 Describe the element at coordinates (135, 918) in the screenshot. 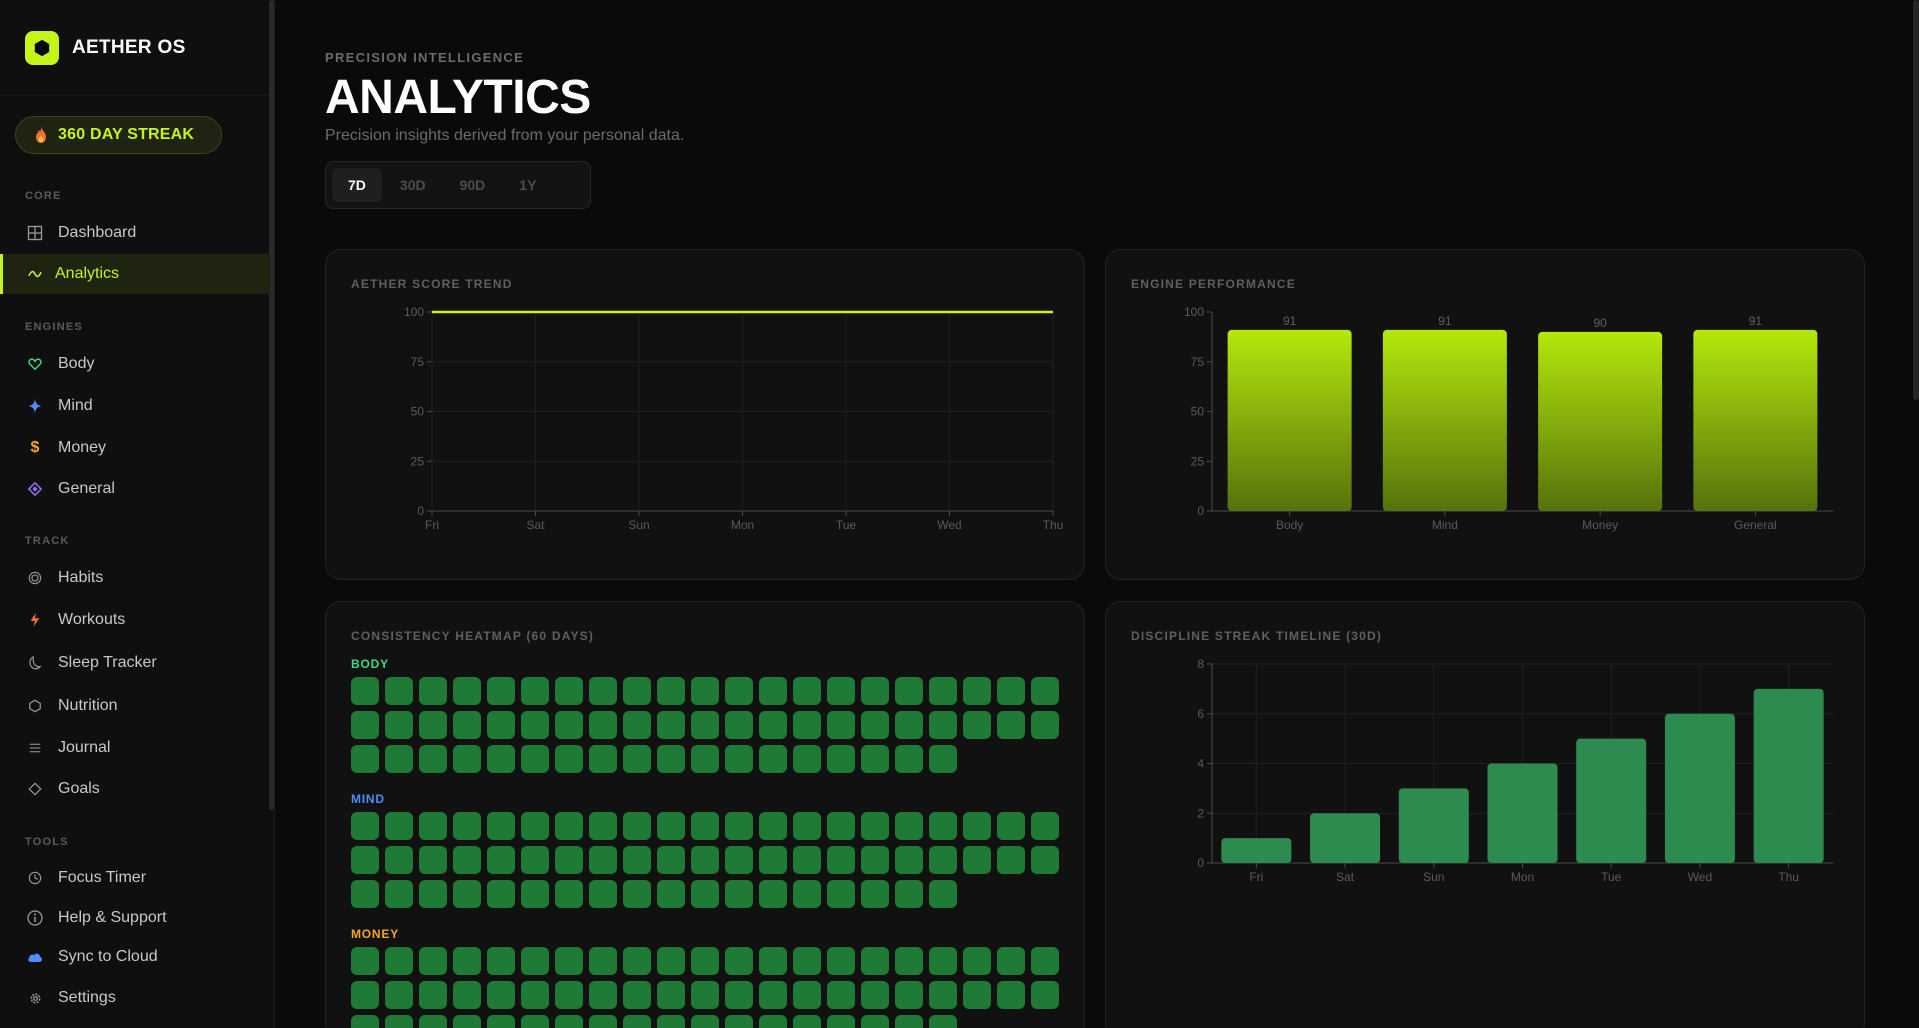

I see `sidebar-item-help-support: Help & Support` at that location.